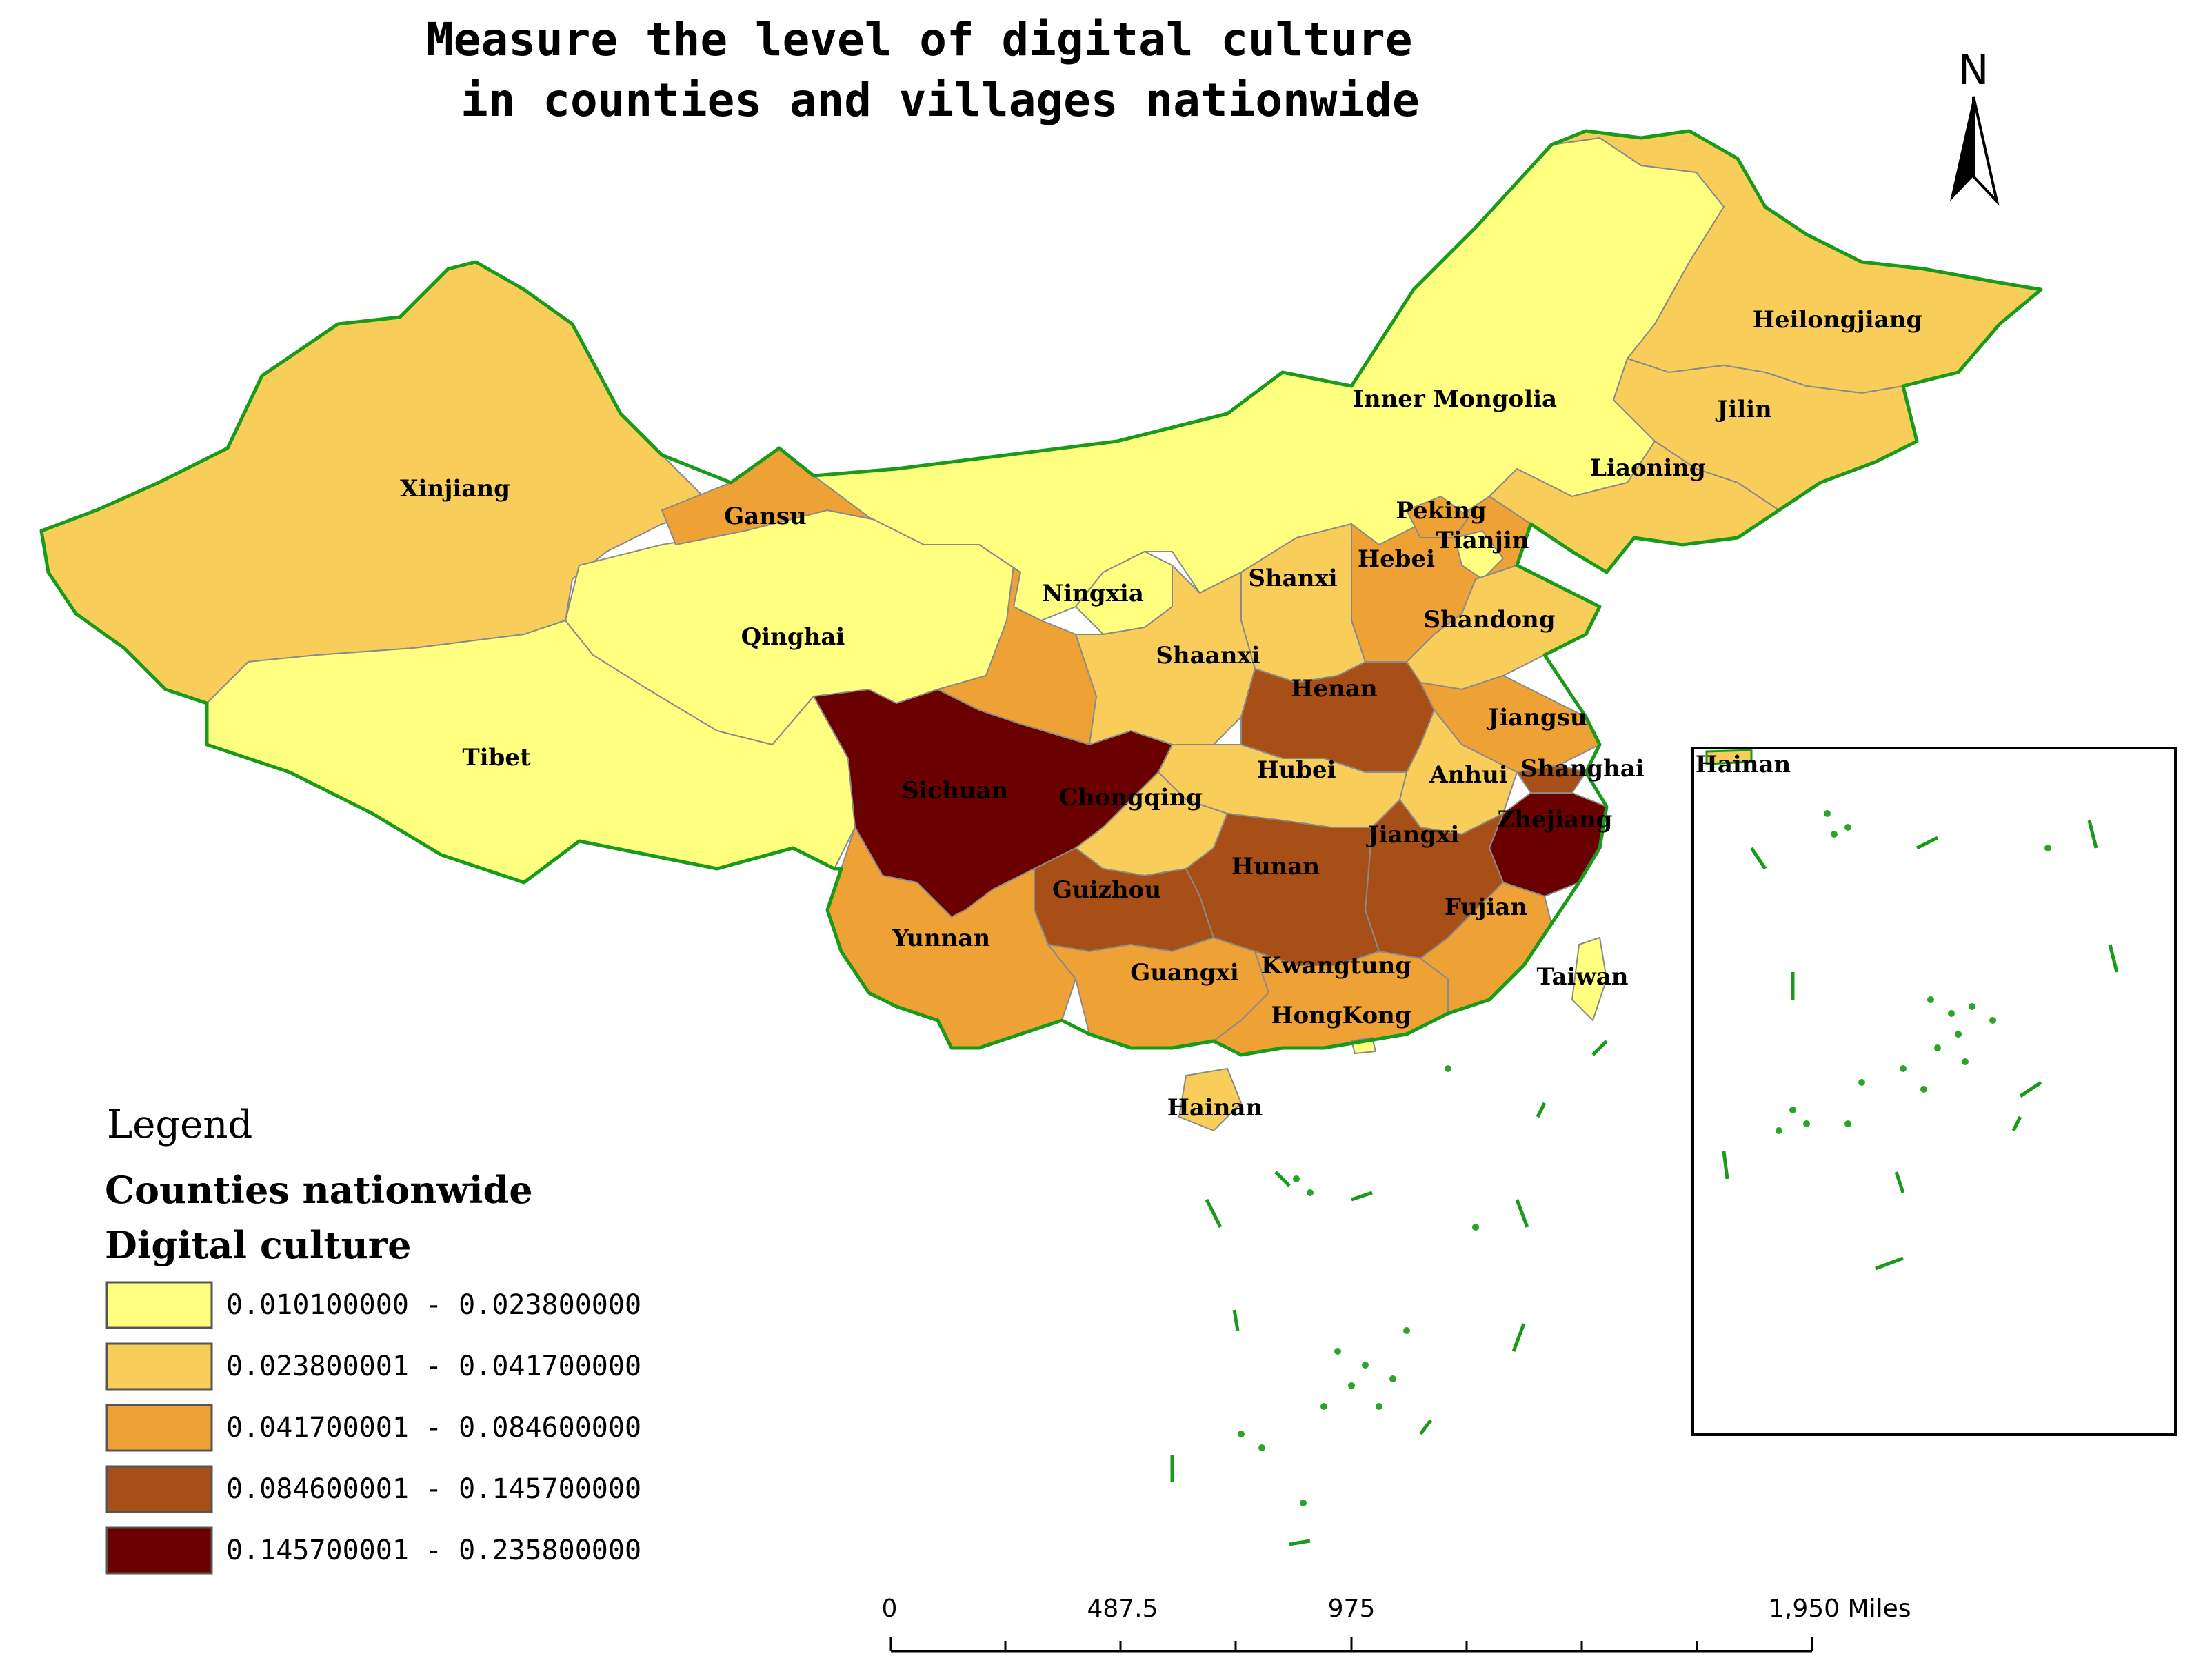 The height and width of the screenshot is (1676, 2212). I want to click on north-arrow-icon: N, so click(1975, 126).